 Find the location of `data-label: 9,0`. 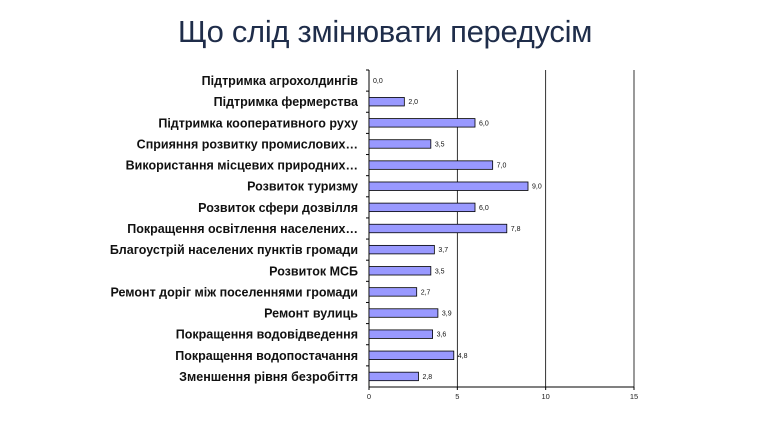

data-label: 9,0 is located at coordinates (537, 187).